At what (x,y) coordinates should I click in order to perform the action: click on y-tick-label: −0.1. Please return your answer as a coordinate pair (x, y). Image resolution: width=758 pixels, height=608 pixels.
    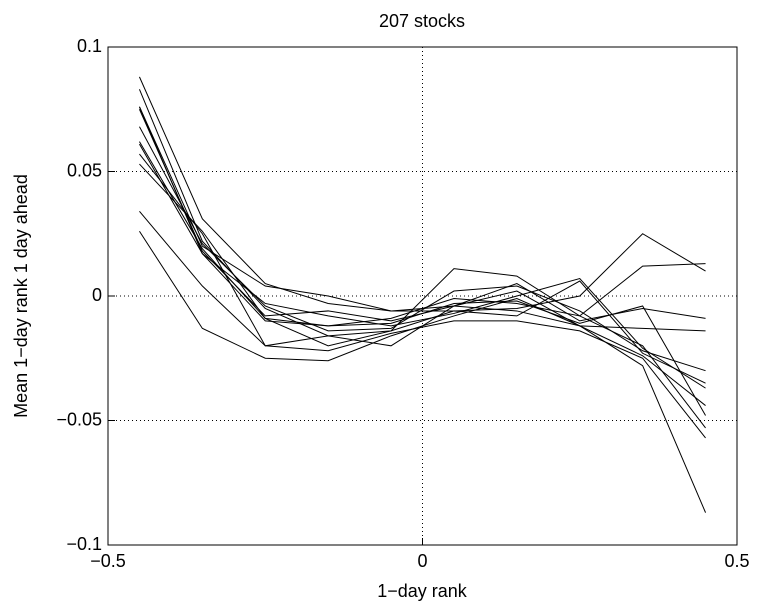
    Looking at the image, I should click on (84, 544).